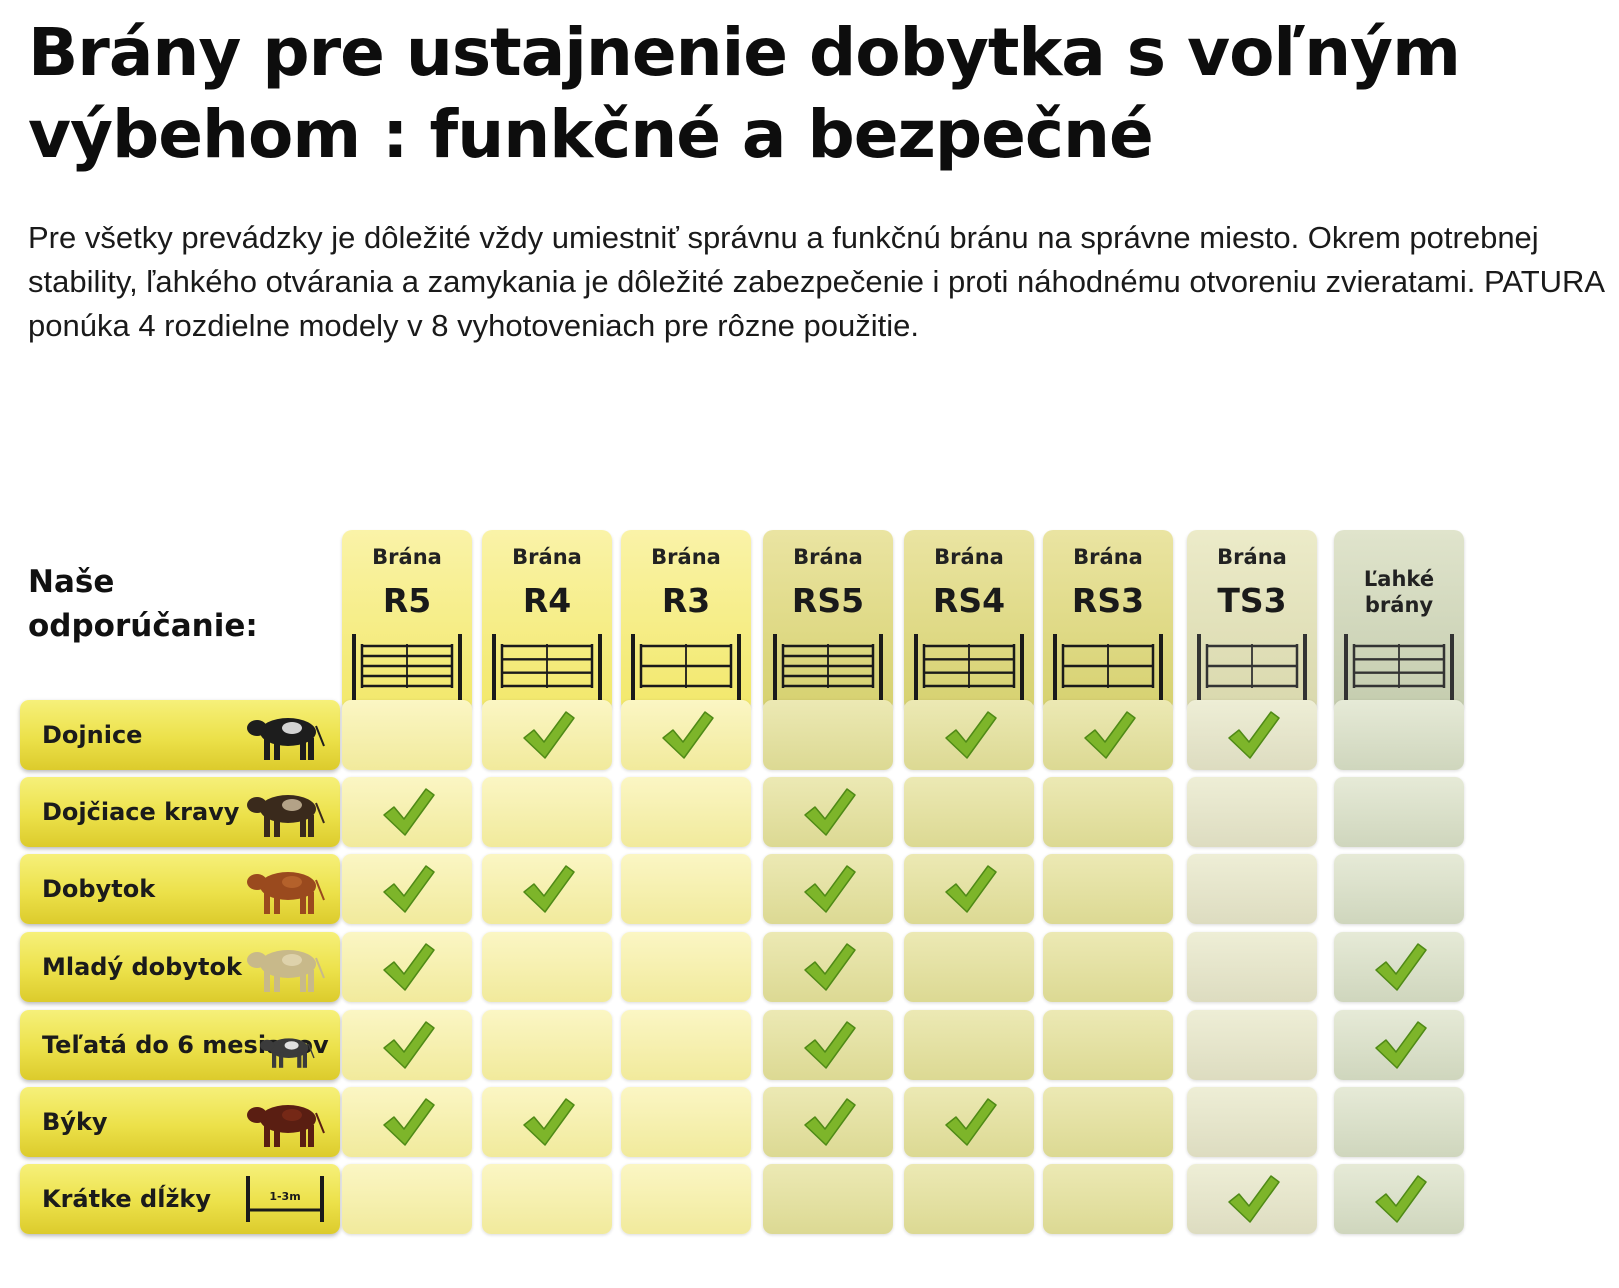 This screenshot has width=1619, height=1288. Describe the element at coordinates (127, 1199) in the screenshot. I see `row-label-text: Krátke dĺžky` at that location.